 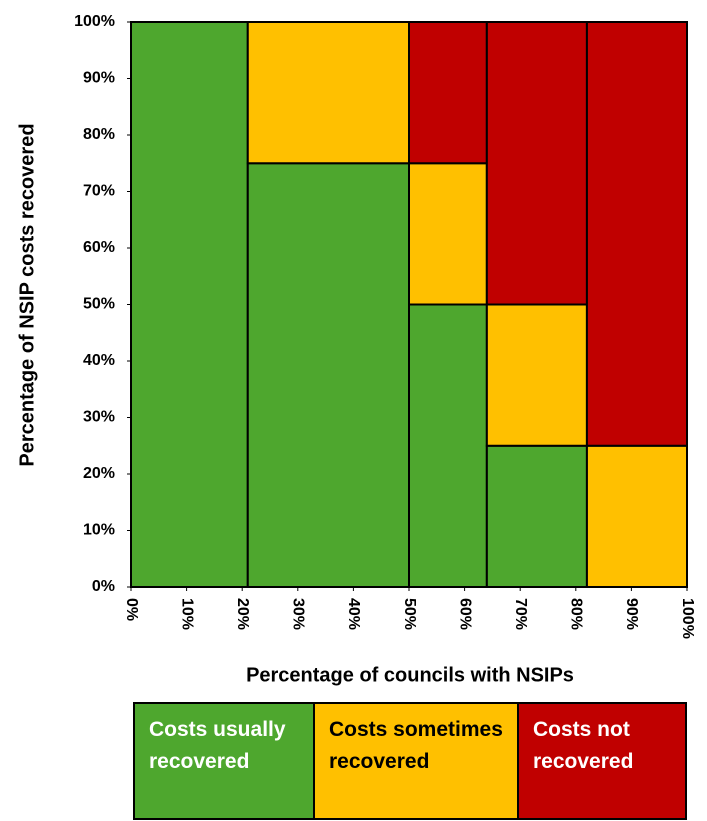 What do you see at coordinates (687, 618) in the screenshot?
I see `x-tick-label: 100%` at bounding box center [687, 618].